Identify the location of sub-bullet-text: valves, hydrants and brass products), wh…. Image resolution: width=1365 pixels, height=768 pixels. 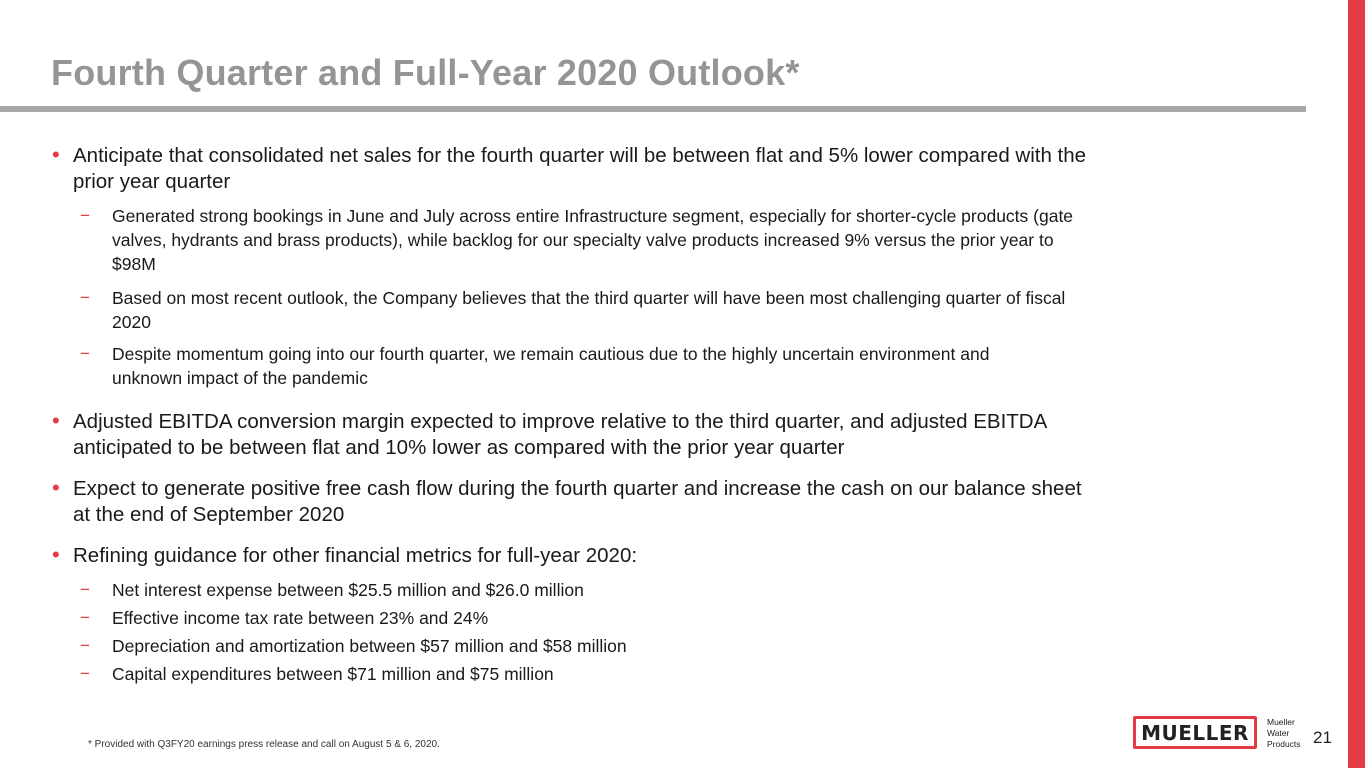
(583, 240).